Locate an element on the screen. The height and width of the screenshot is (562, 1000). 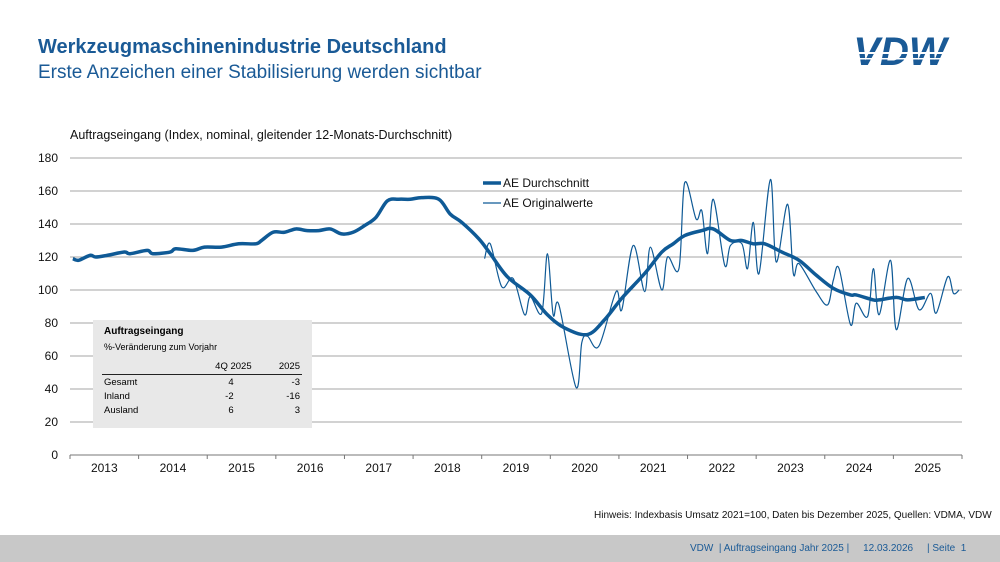
col-header: 4Q 2025 is located at coordinates (214, 367).